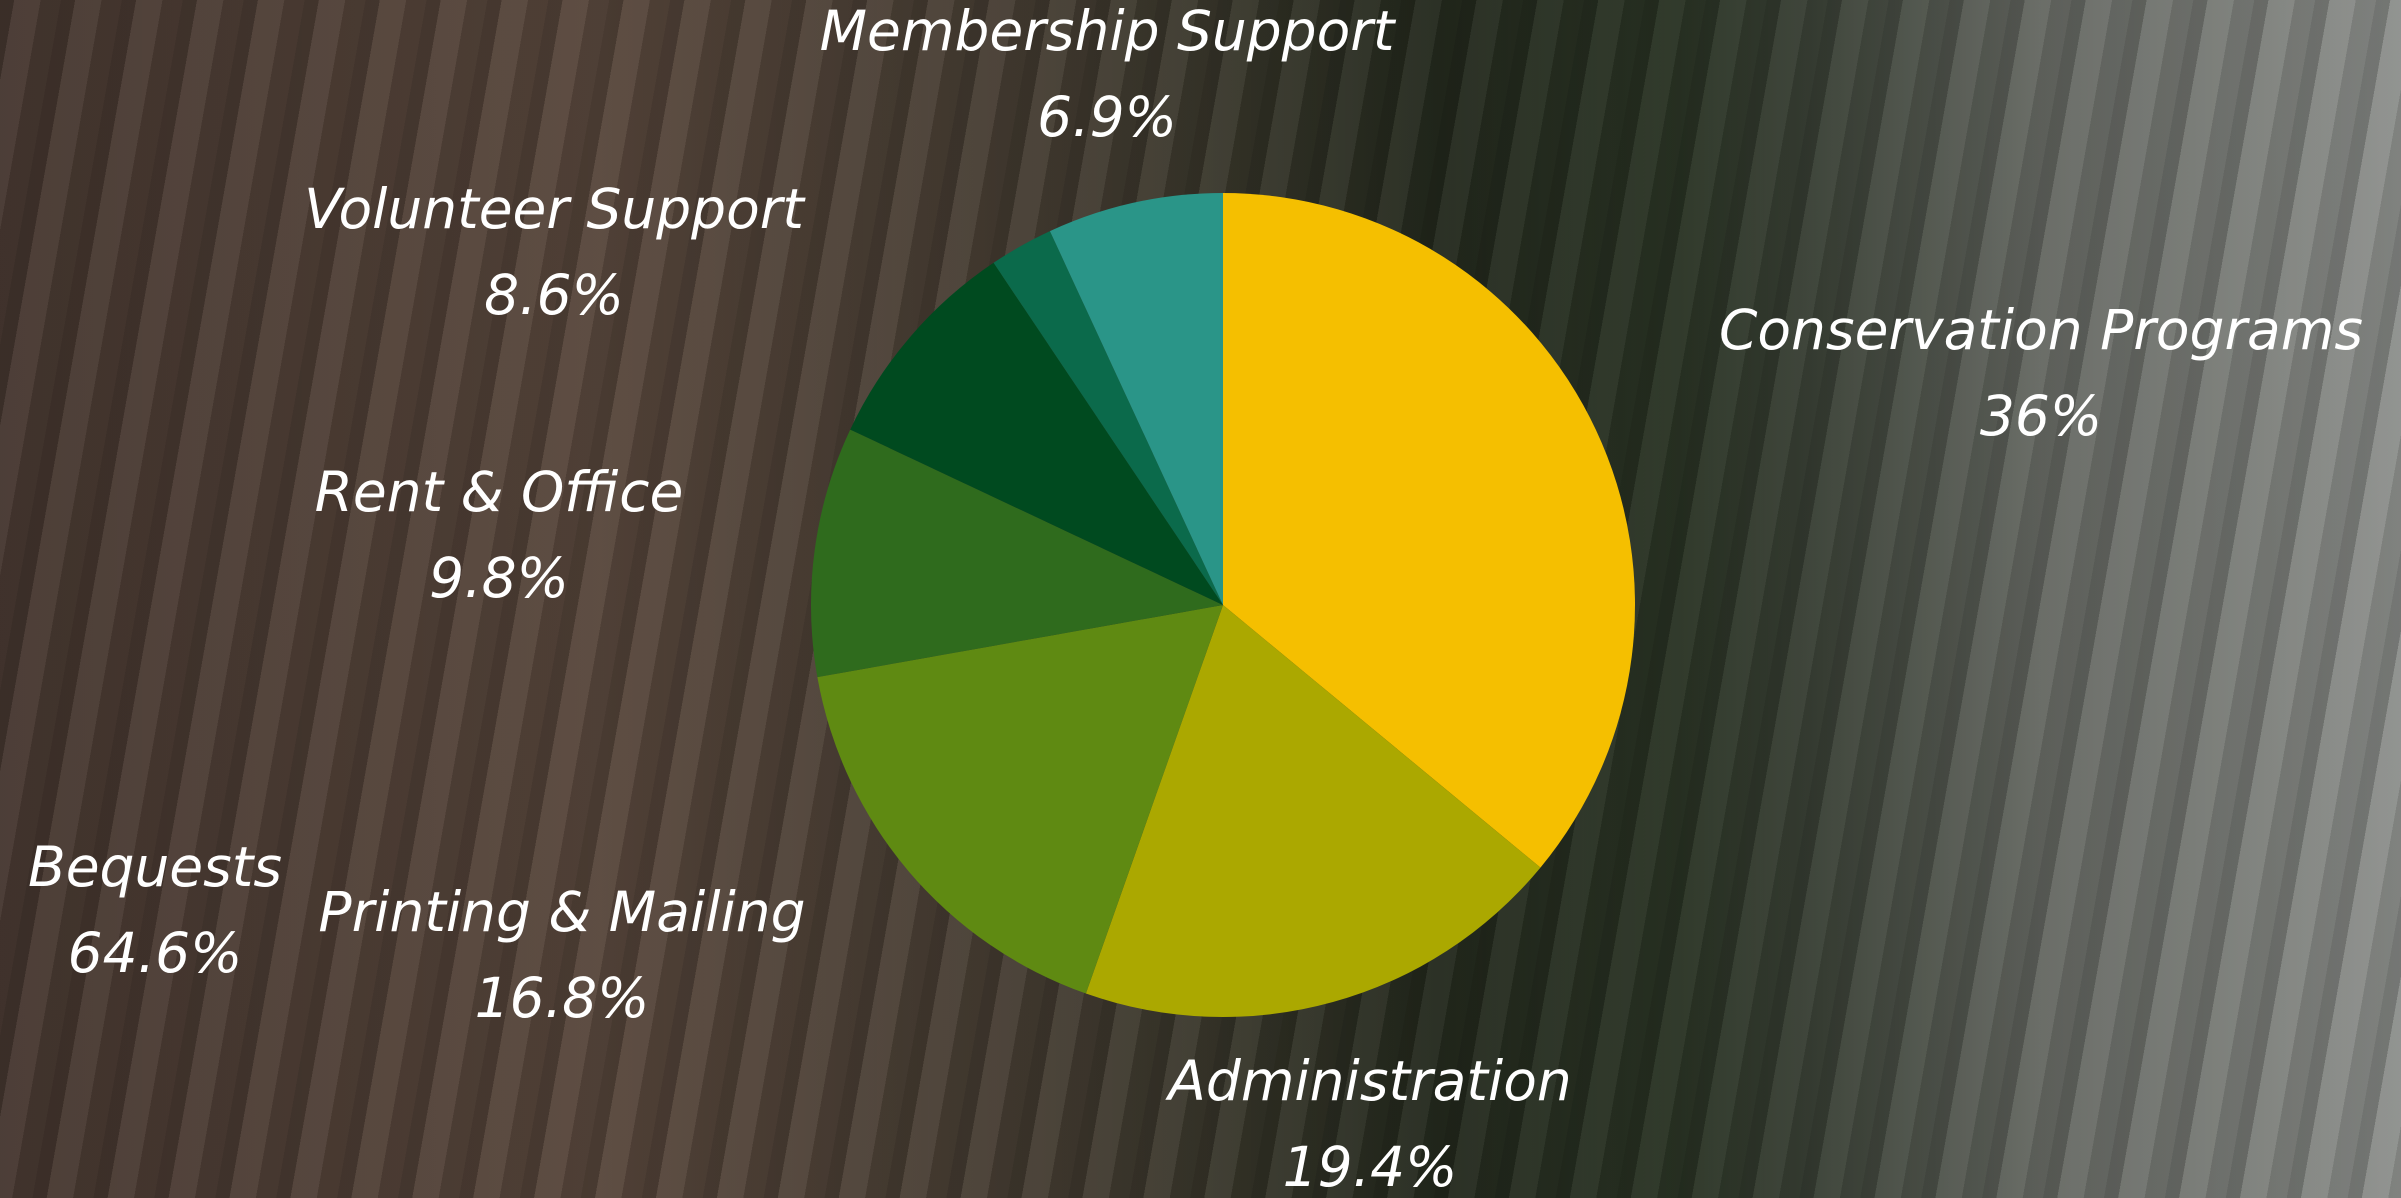  What do you see at coordinates (155, 953) in the screenshot?
I see `annotation-value: 64.6%` at bounding box center [155, 953].